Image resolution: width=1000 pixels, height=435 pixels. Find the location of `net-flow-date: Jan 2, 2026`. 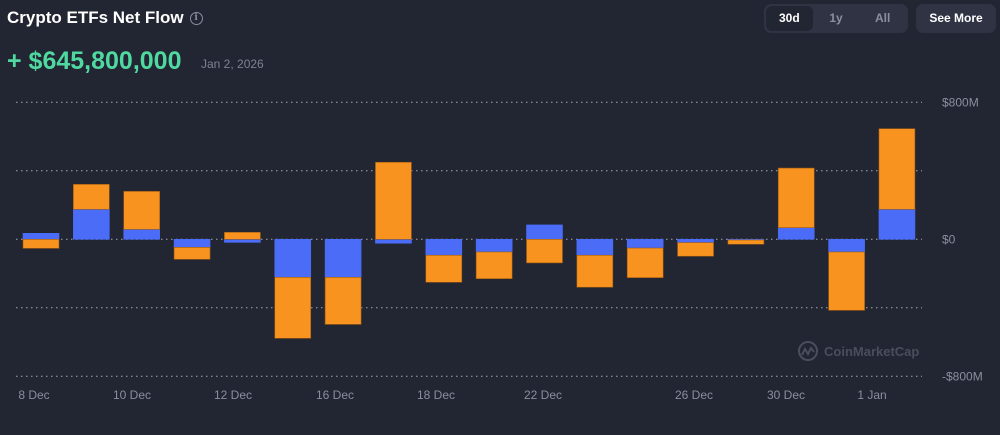

net-flow-date: Jan 2, 2026 is located at coordinates (232, 64).